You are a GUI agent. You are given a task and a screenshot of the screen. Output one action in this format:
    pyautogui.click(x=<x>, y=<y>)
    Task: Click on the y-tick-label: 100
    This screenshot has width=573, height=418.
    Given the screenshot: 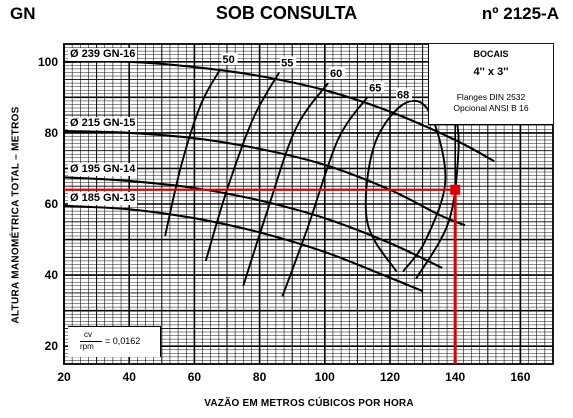 What is the action you would take?
    pyautogui.click(x=48, y=62)
    